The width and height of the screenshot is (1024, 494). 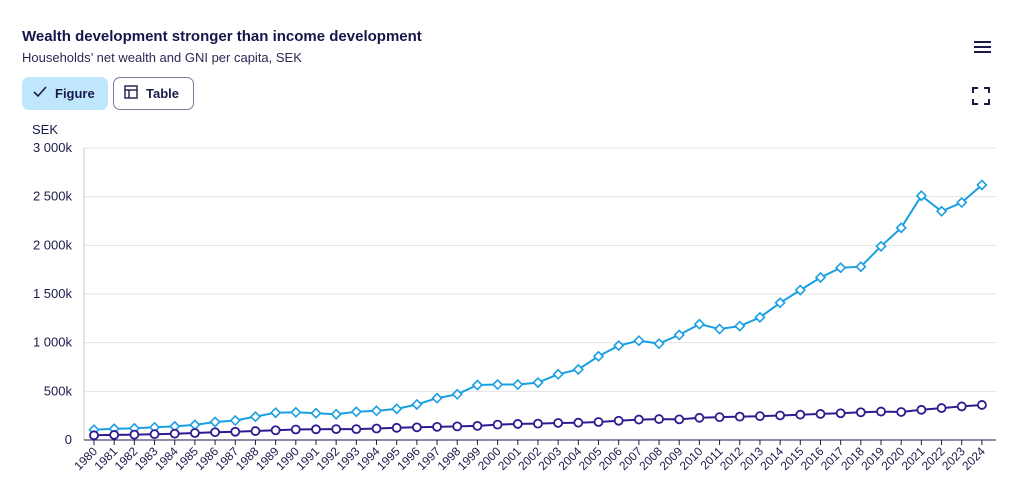 What do you see at coordinates (65, 93) in the screenshot?
I see `tab-figure: Figure` at bounding box center [65, 93].